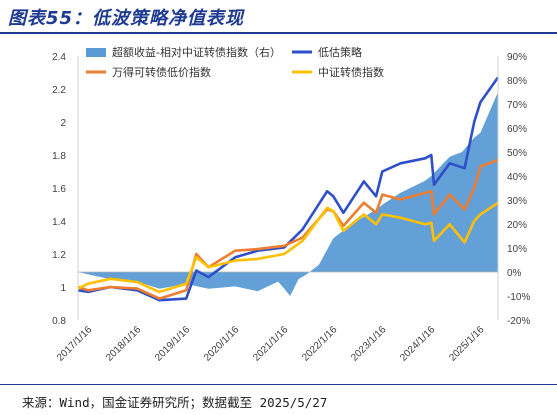  Describe the element at coordinates (517, 153) in the screenshot. I see `y-right-tick-label: 50%` at that location.